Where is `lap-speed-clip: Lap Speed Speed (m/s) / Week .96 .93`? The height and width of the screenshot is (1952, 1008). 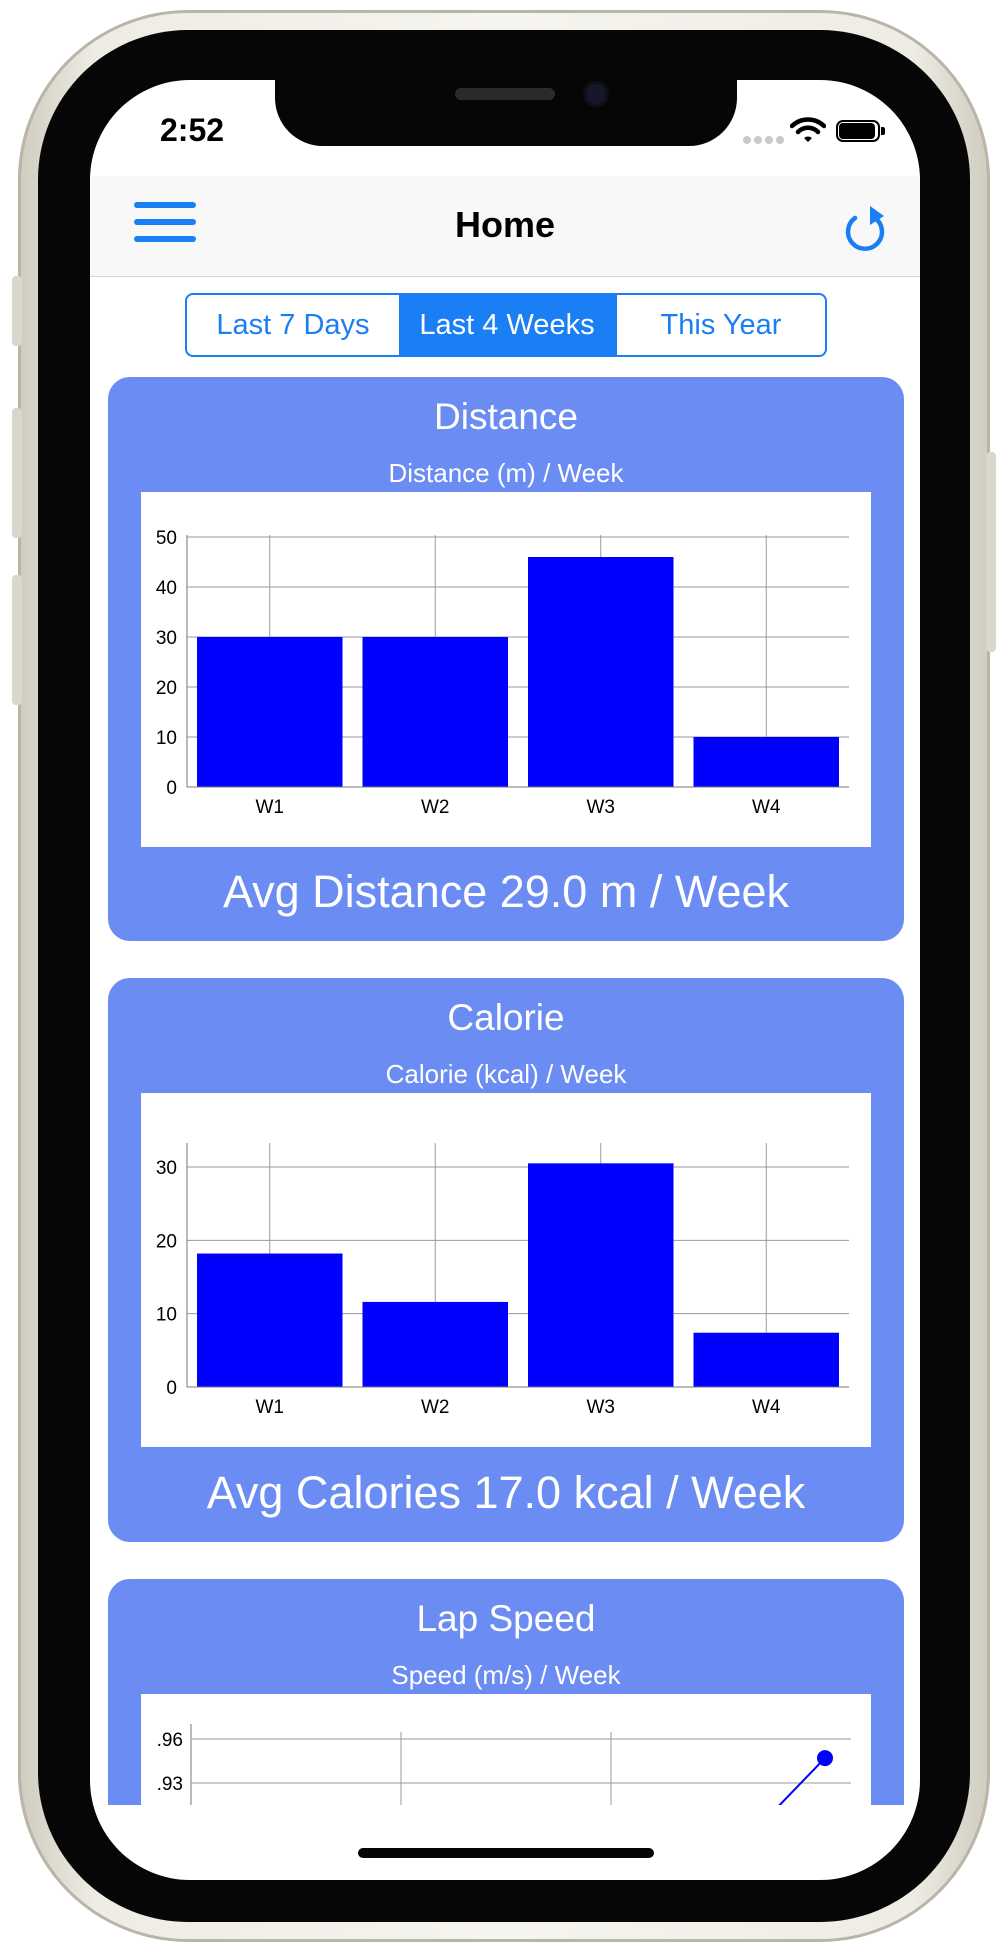 lap-speed-clip: Lap Speed Speed (m/s) / Week .96 .93 is located at coordinates (505, 1687).